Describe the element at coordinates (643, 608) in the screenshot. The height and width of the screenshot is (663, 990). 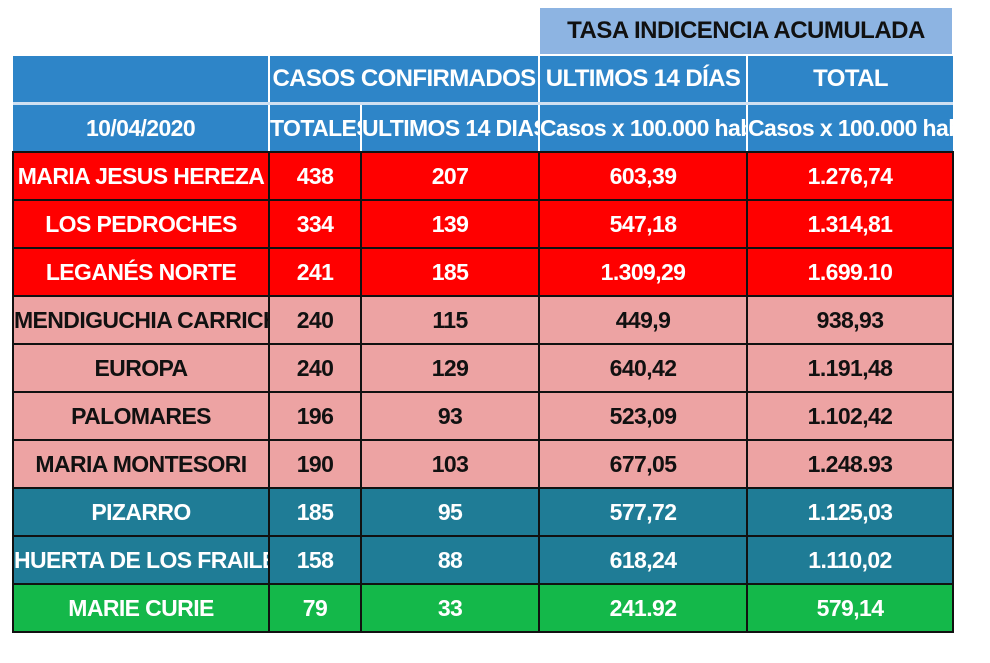
I see `tasa14-cell: 241.92` at that location.